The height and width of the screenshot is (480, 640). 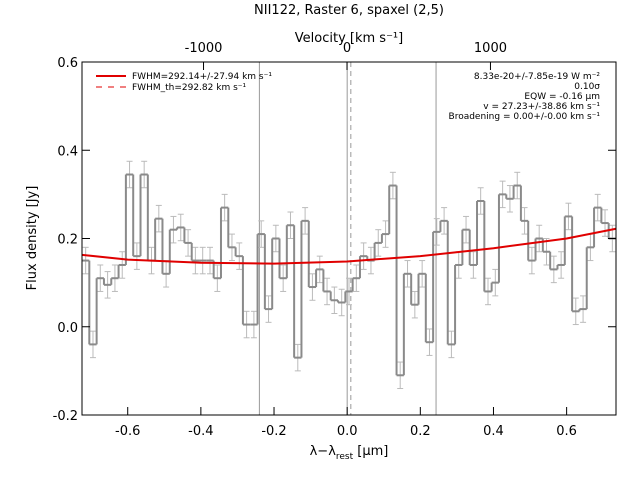 What do you see at coordinates (349, 10) in the screenshot?
I see `chart-title: NII122, Raster 6, spaxel (2,5)` at bounding box center [349, 10].